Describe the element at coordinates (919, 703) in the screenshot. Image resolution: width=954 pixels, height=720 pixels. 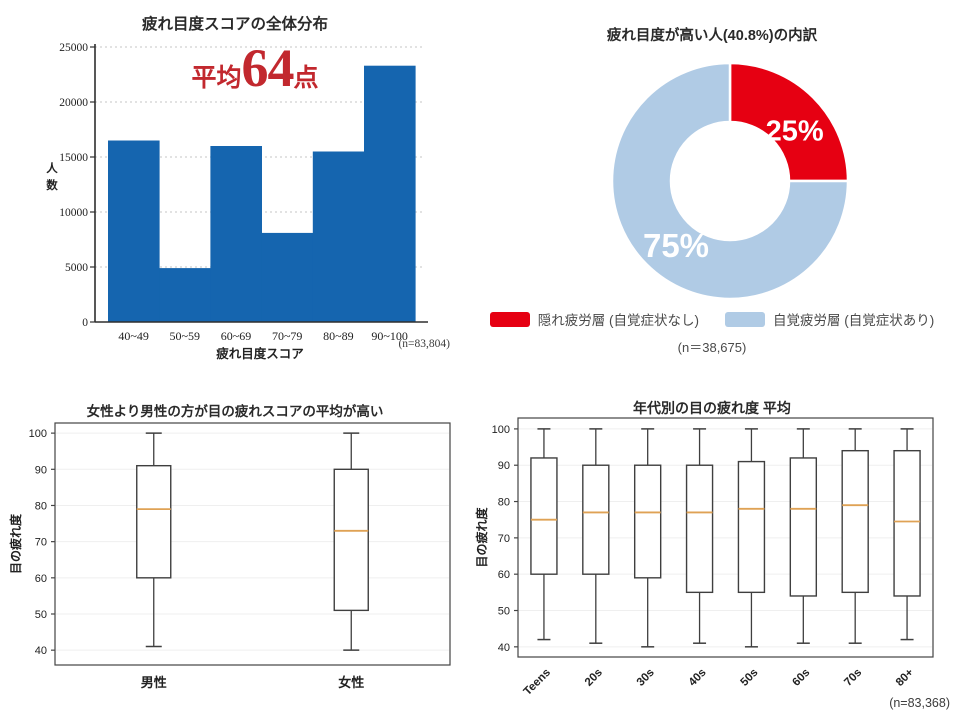
I see `age-boxplot-sample-note: (n=83,368)` at that location.